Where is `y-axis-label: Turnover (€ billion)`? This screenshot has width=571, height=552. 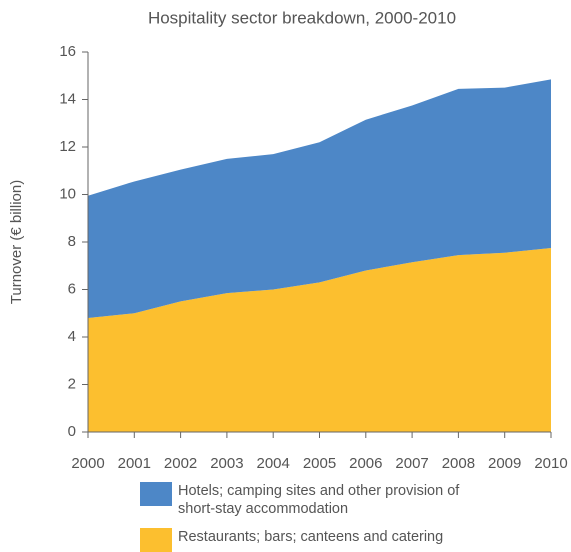 y-axis-label: Turnover (€ billion) is located at coordinates (16, 242).